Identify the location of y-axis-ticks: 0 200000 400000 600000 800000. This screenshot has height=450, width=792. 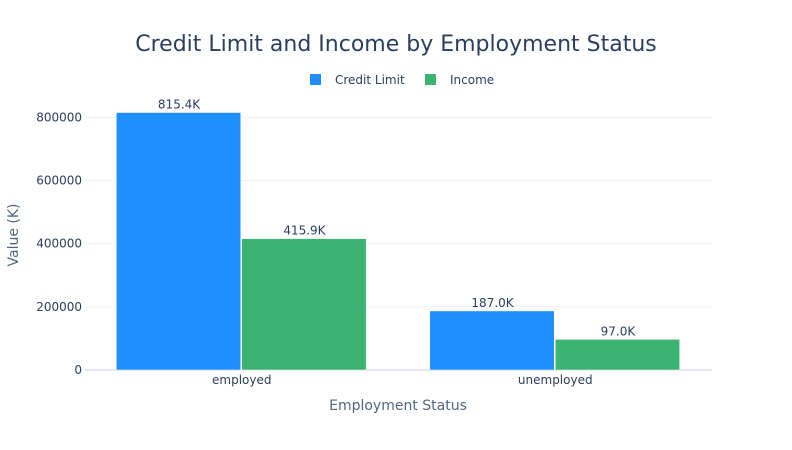
(59, 243).